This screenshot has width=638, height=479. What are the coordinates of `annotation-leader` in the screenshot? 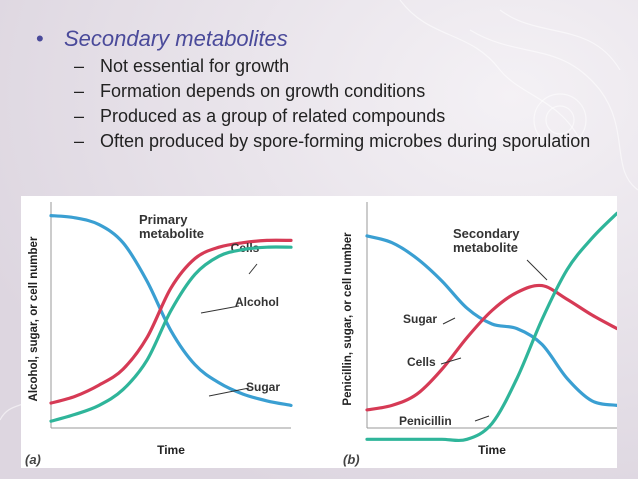 It's located at (537, 270).